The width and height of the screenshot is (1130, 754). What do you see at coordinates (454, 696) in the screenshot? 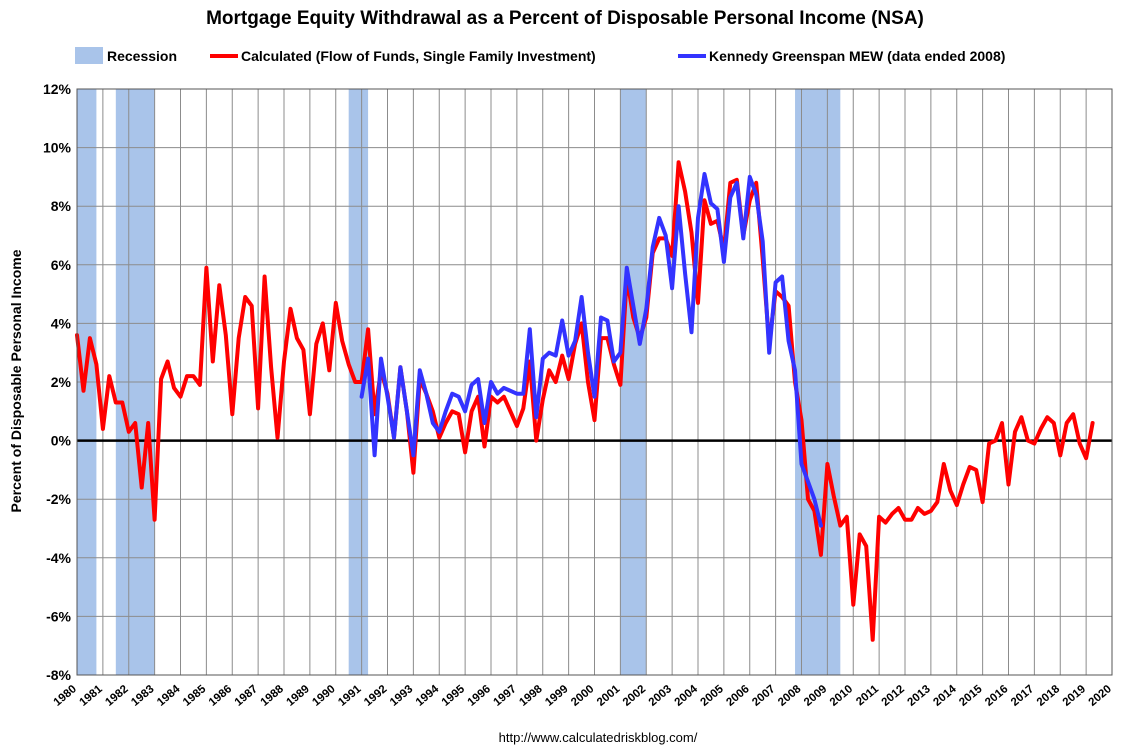
I see `x-tick-label: 1995` at bounding box center [454, 696].